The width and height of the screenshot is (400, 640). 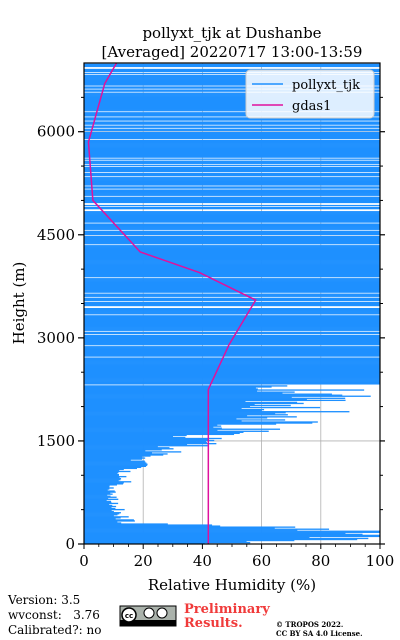 What do you see at coordinates (84, 561) in the screenshot?
I see `x-tick-label: 0` at bounding box center [84, 561].